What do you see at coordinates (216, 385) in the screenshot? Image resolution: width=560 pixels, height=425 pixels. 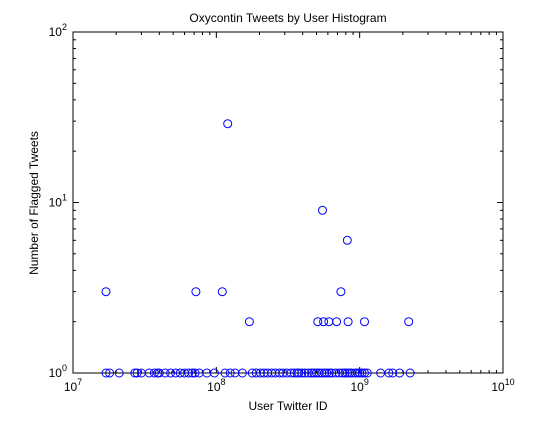 I see `x-tick-label: 10⁸` at bounding box center [216, 385].